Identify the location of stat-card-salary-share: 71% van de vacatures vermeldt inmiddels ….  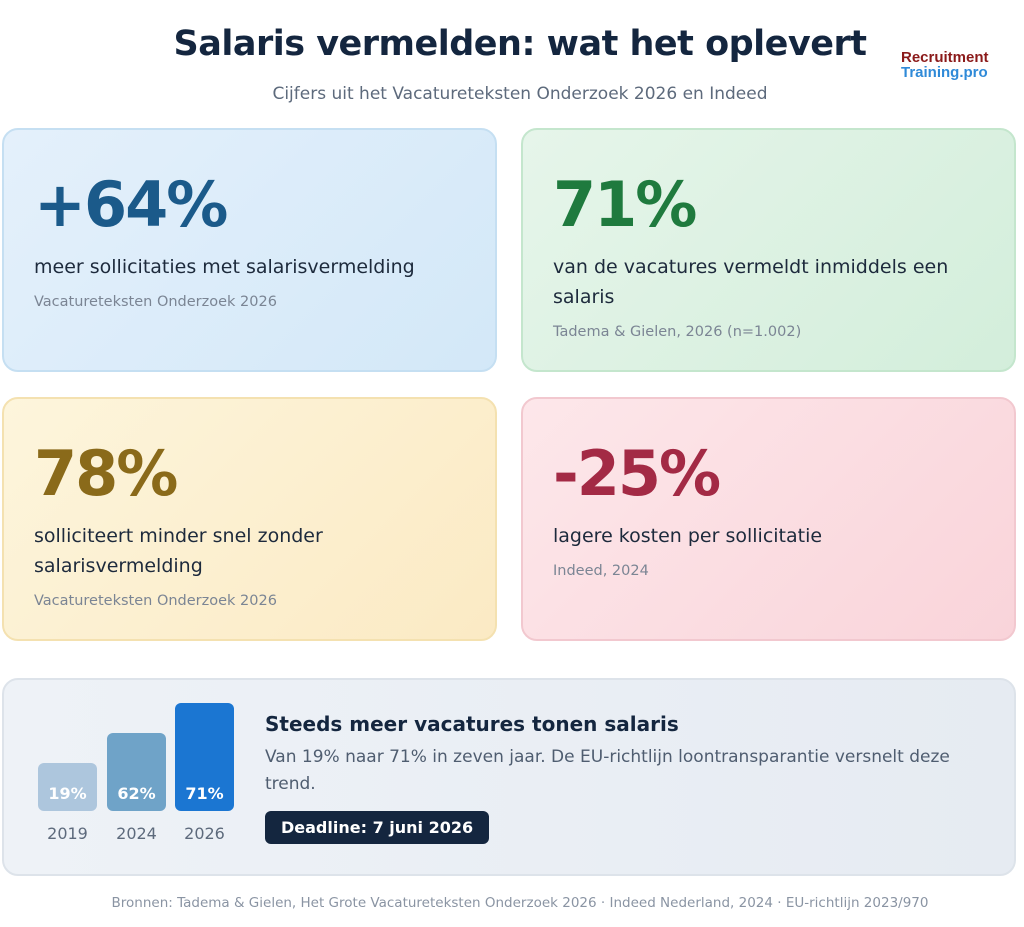
(768, 250).